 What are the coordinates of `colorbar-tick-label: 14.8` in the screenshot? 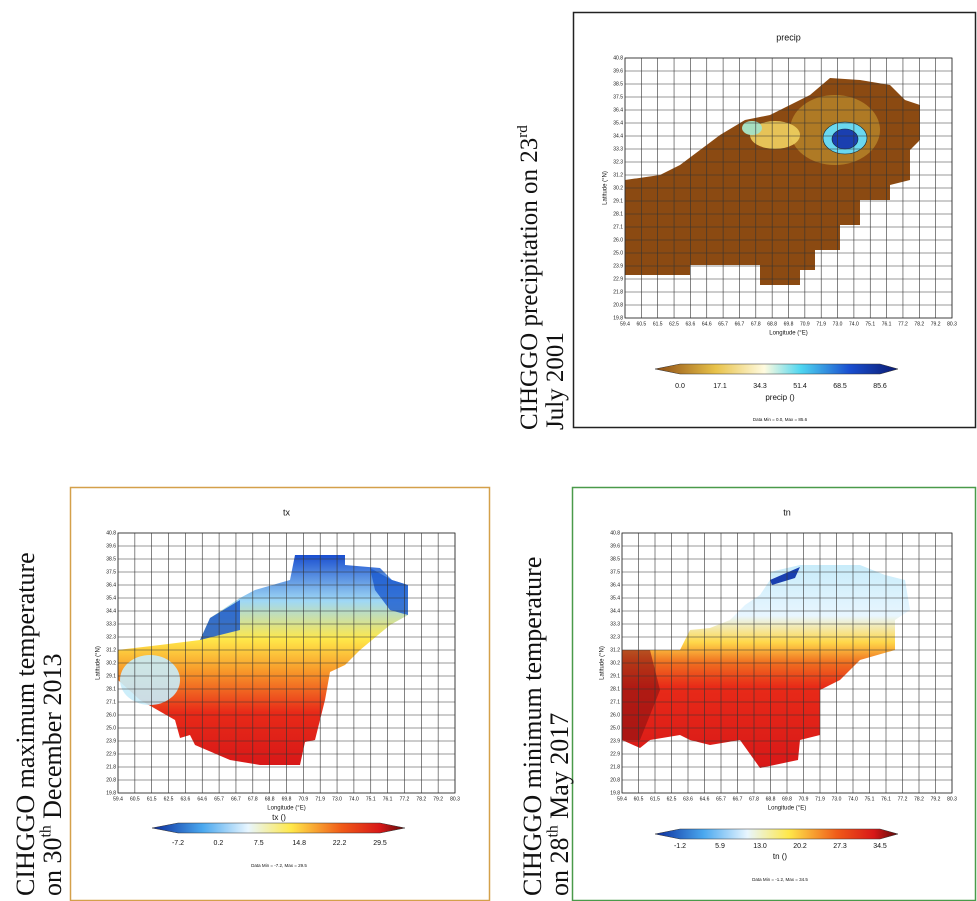 It's located at (299, 843).